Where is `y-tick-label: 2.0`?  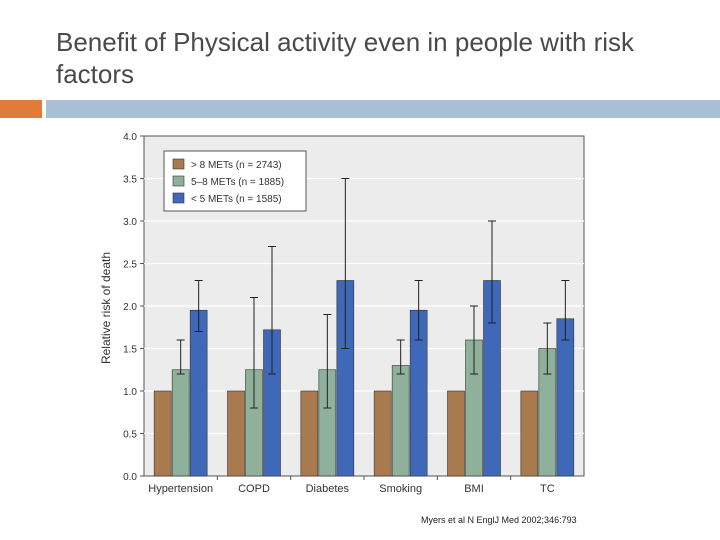 y-tick-label: 2.0 is located at coordinates (130, 307).